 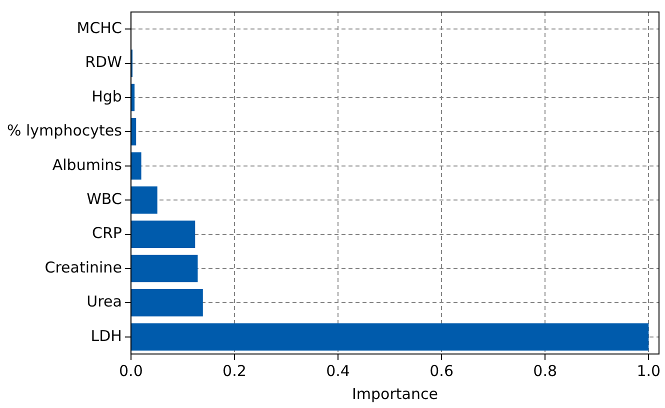 I want to click on y-tick-label: % lymphocytes, so click(x=64, y=131).